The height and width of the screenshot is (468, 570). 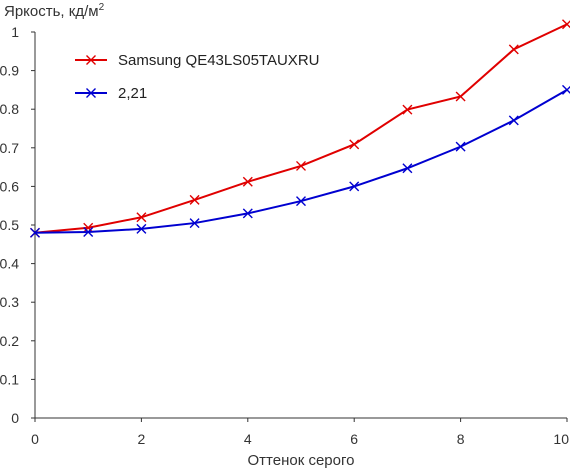 What do you see at coordinates (15, 418) in the screenshot?
I see `y-tick-label: 0` at bounding box center [15, 418].